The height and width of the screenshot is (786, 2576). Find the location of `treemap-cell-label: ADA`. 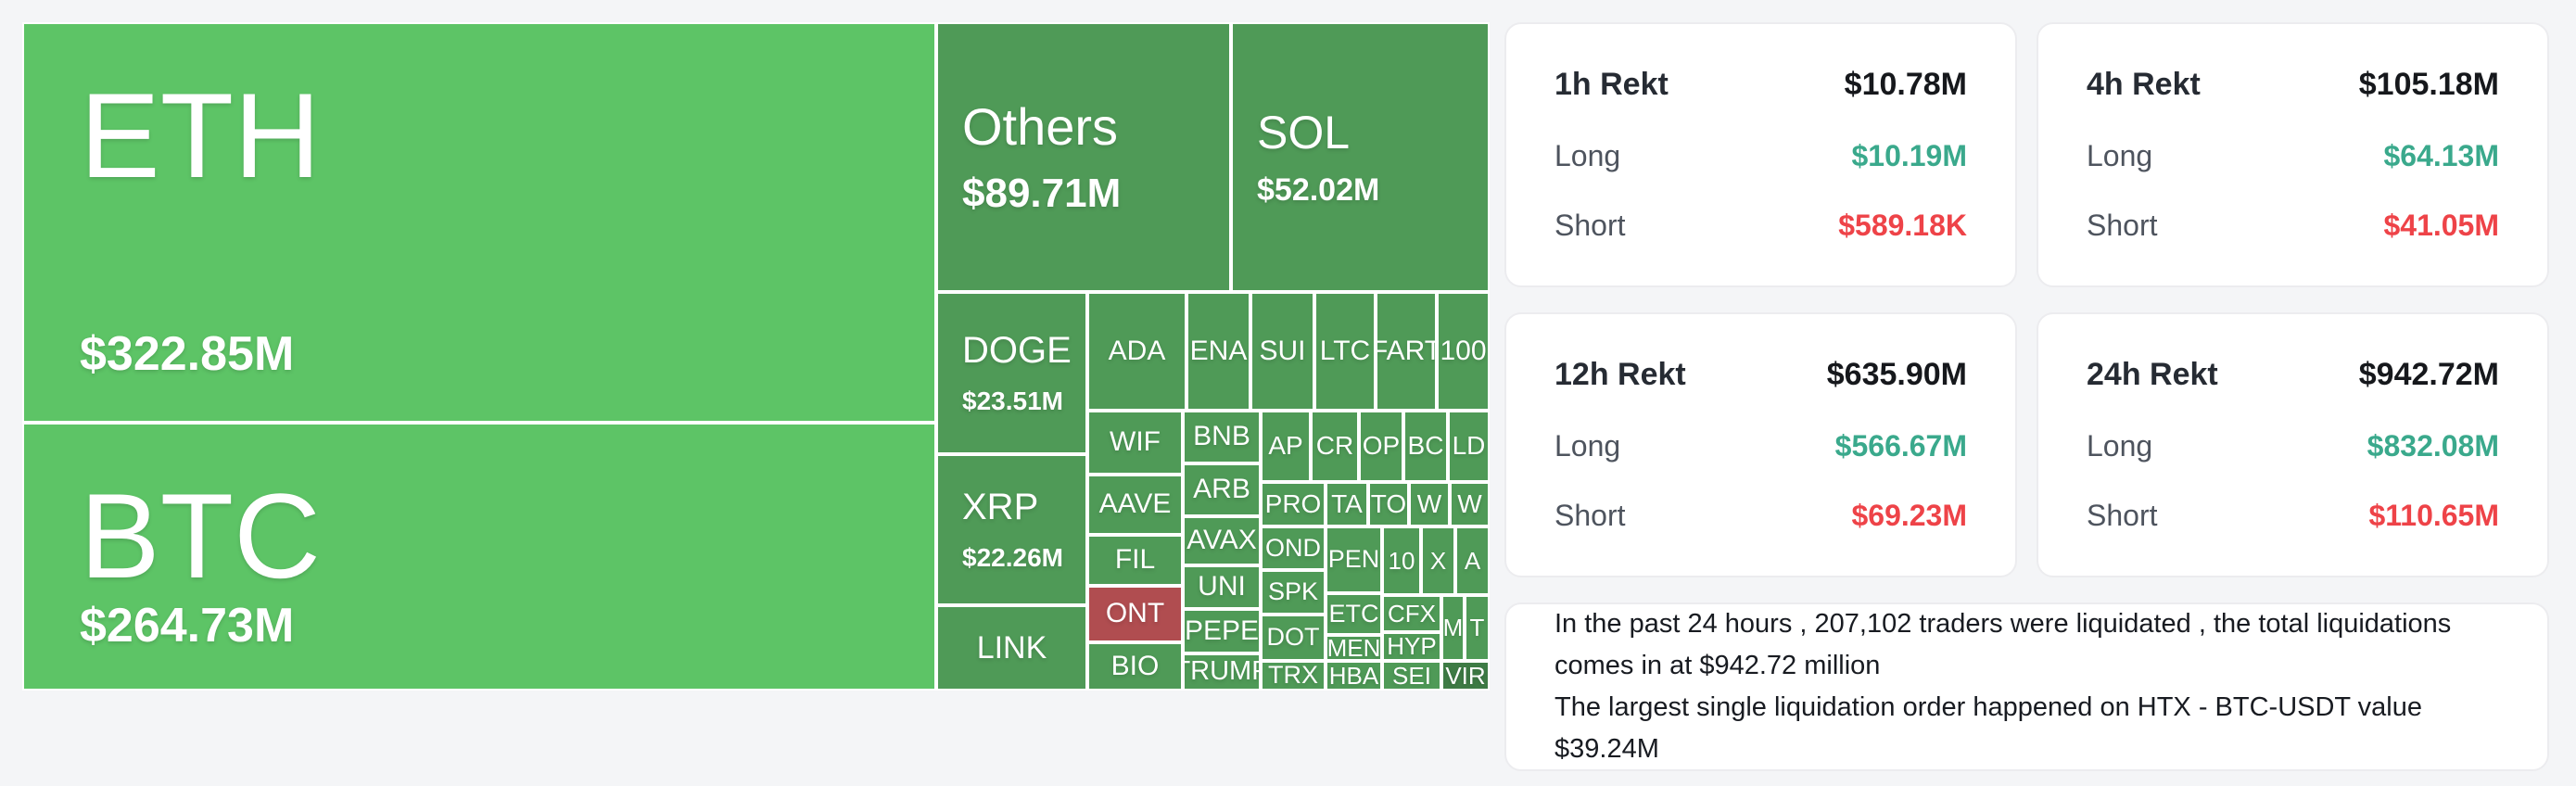

treemap-cell-label: ADA is located at coordinates (1137, 351).